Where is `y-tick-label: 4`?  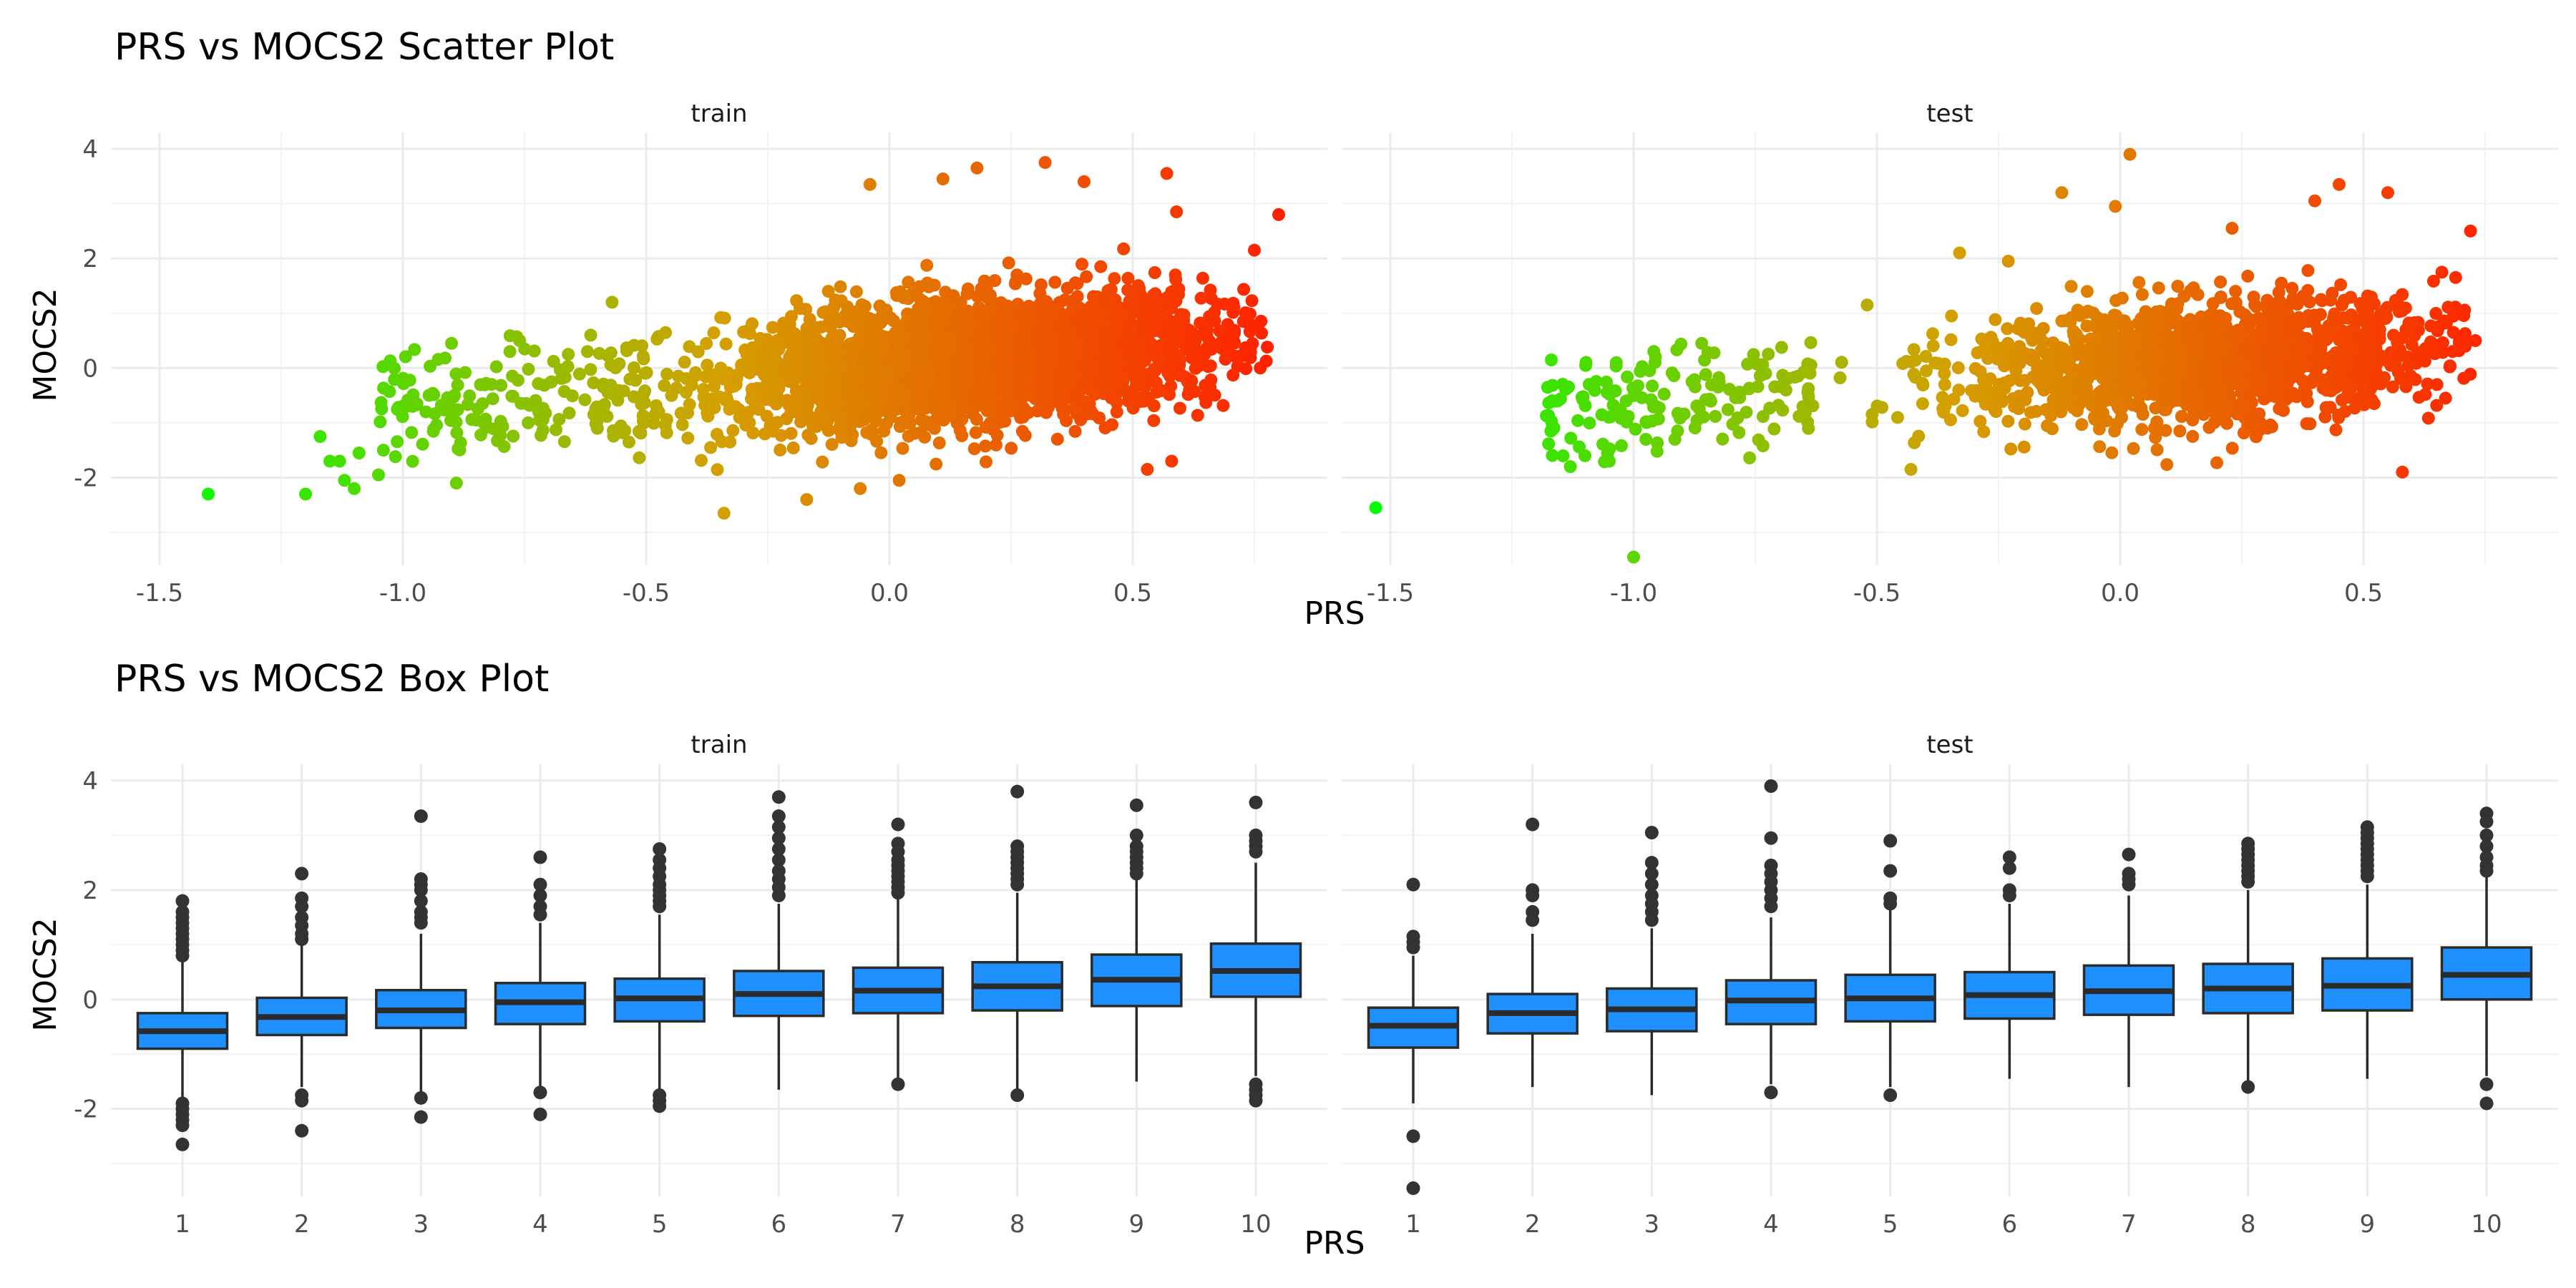
y-tick-label: 4 is located at coordinates (90, 149).